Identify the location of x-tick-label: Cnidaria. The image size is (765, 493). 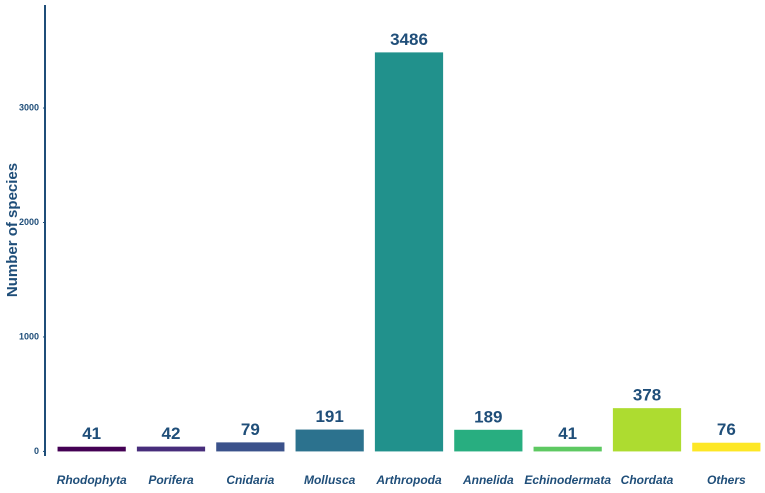
(250, 480).